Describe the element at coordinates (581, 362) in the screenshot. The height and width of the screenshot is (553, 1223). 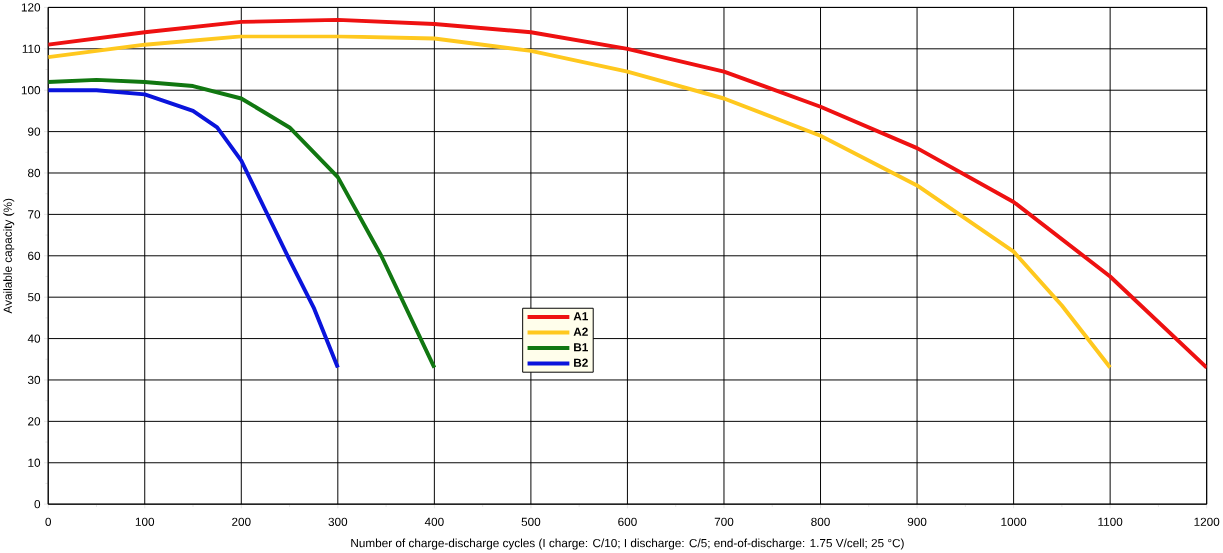
I see `legend-label: B2` at that location.